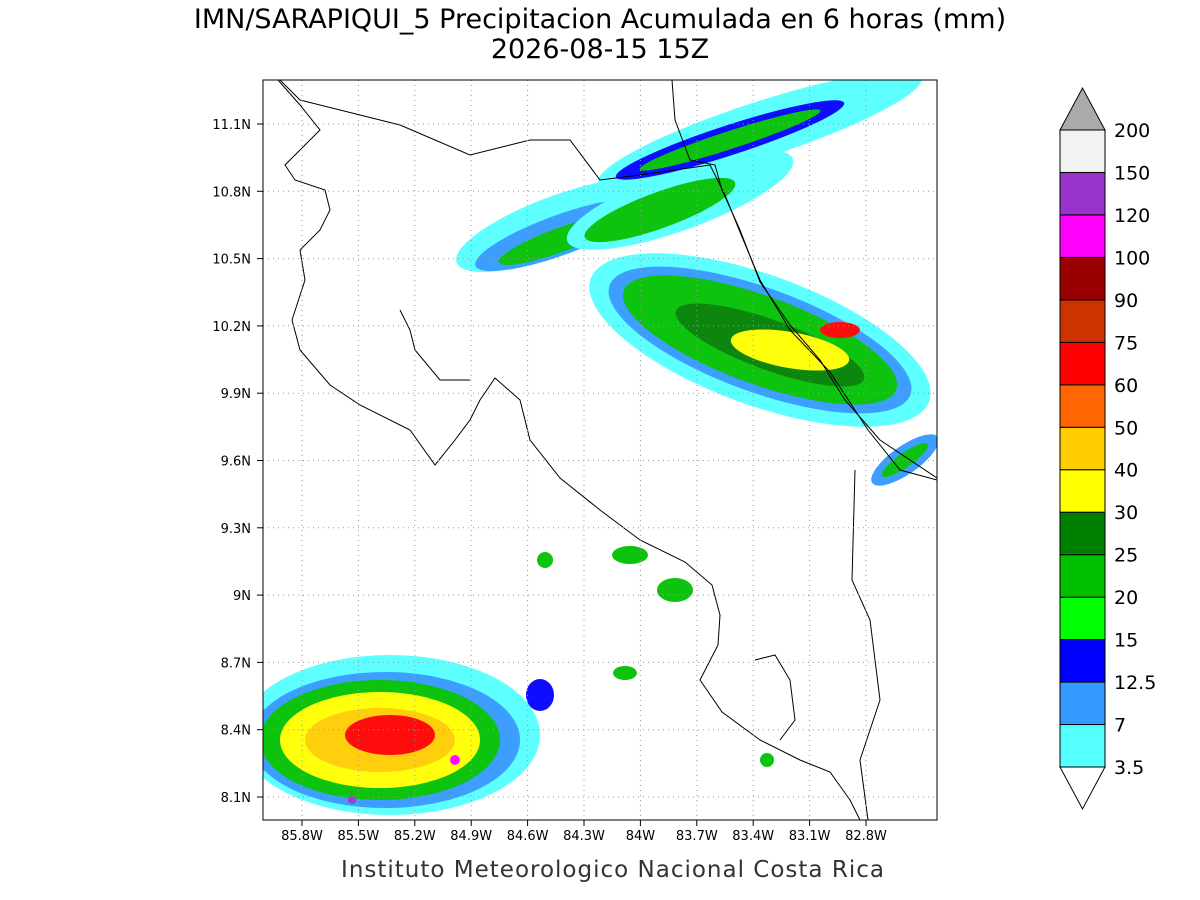 The height and width of the screenshot is (900, 1200). I want to click on lat-label: 10.5N, so click(231, 260).